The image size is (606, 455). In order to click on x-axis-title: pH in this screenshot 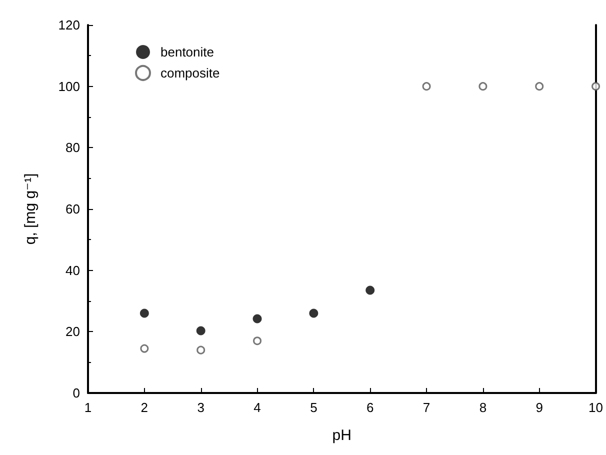, I will do `click(342, 435)`.